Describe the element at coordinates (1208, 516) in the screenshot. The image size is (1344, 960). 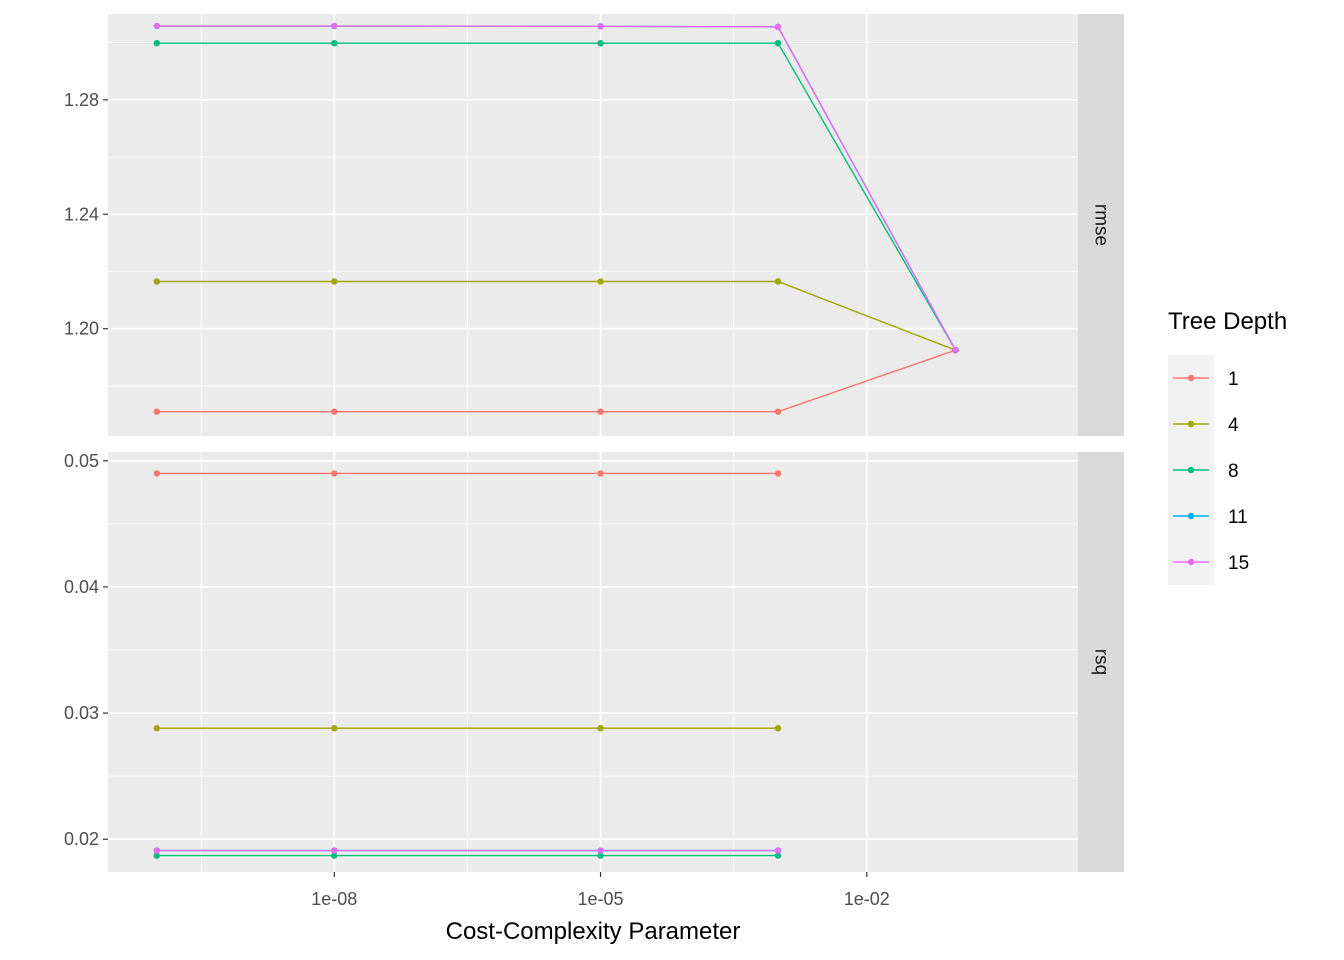
I see `legend-entry-11: 11` at that location.